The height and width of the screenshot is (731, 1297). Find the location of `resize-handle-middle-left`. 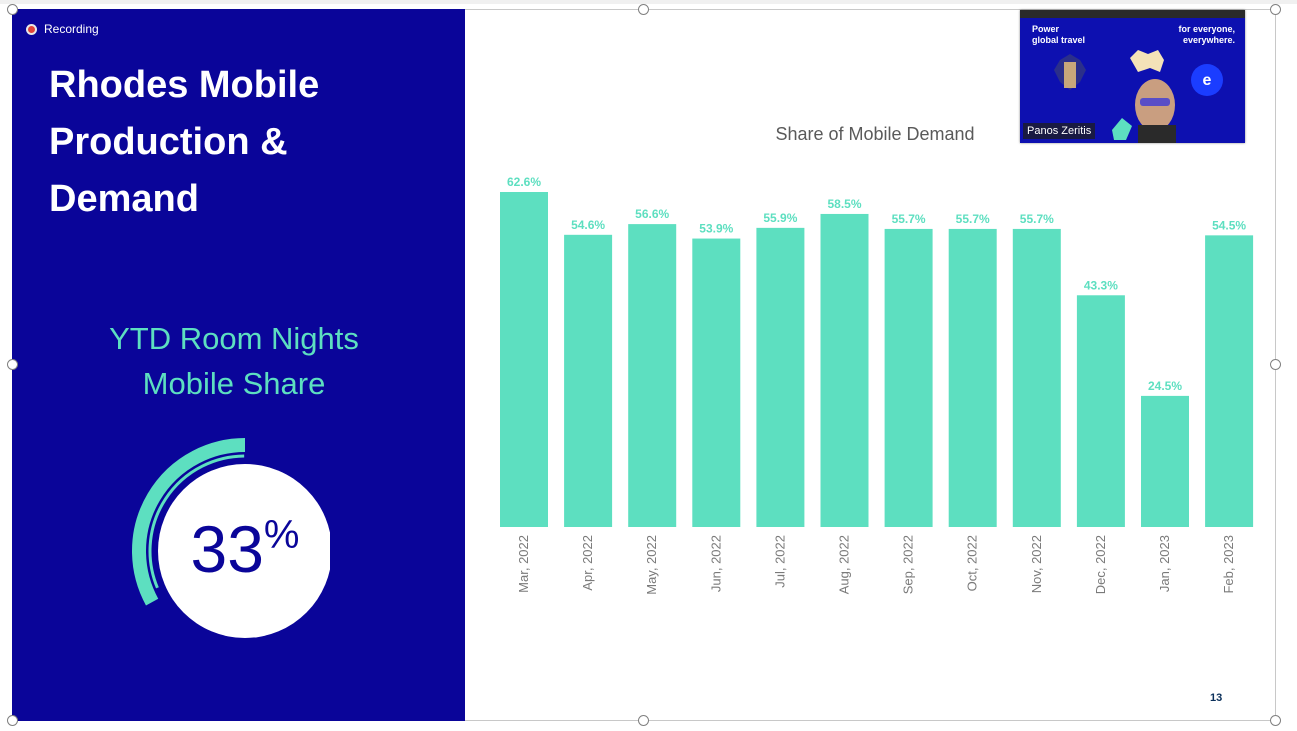

resize-handle-middle-left is located at coordinates (12, 364).